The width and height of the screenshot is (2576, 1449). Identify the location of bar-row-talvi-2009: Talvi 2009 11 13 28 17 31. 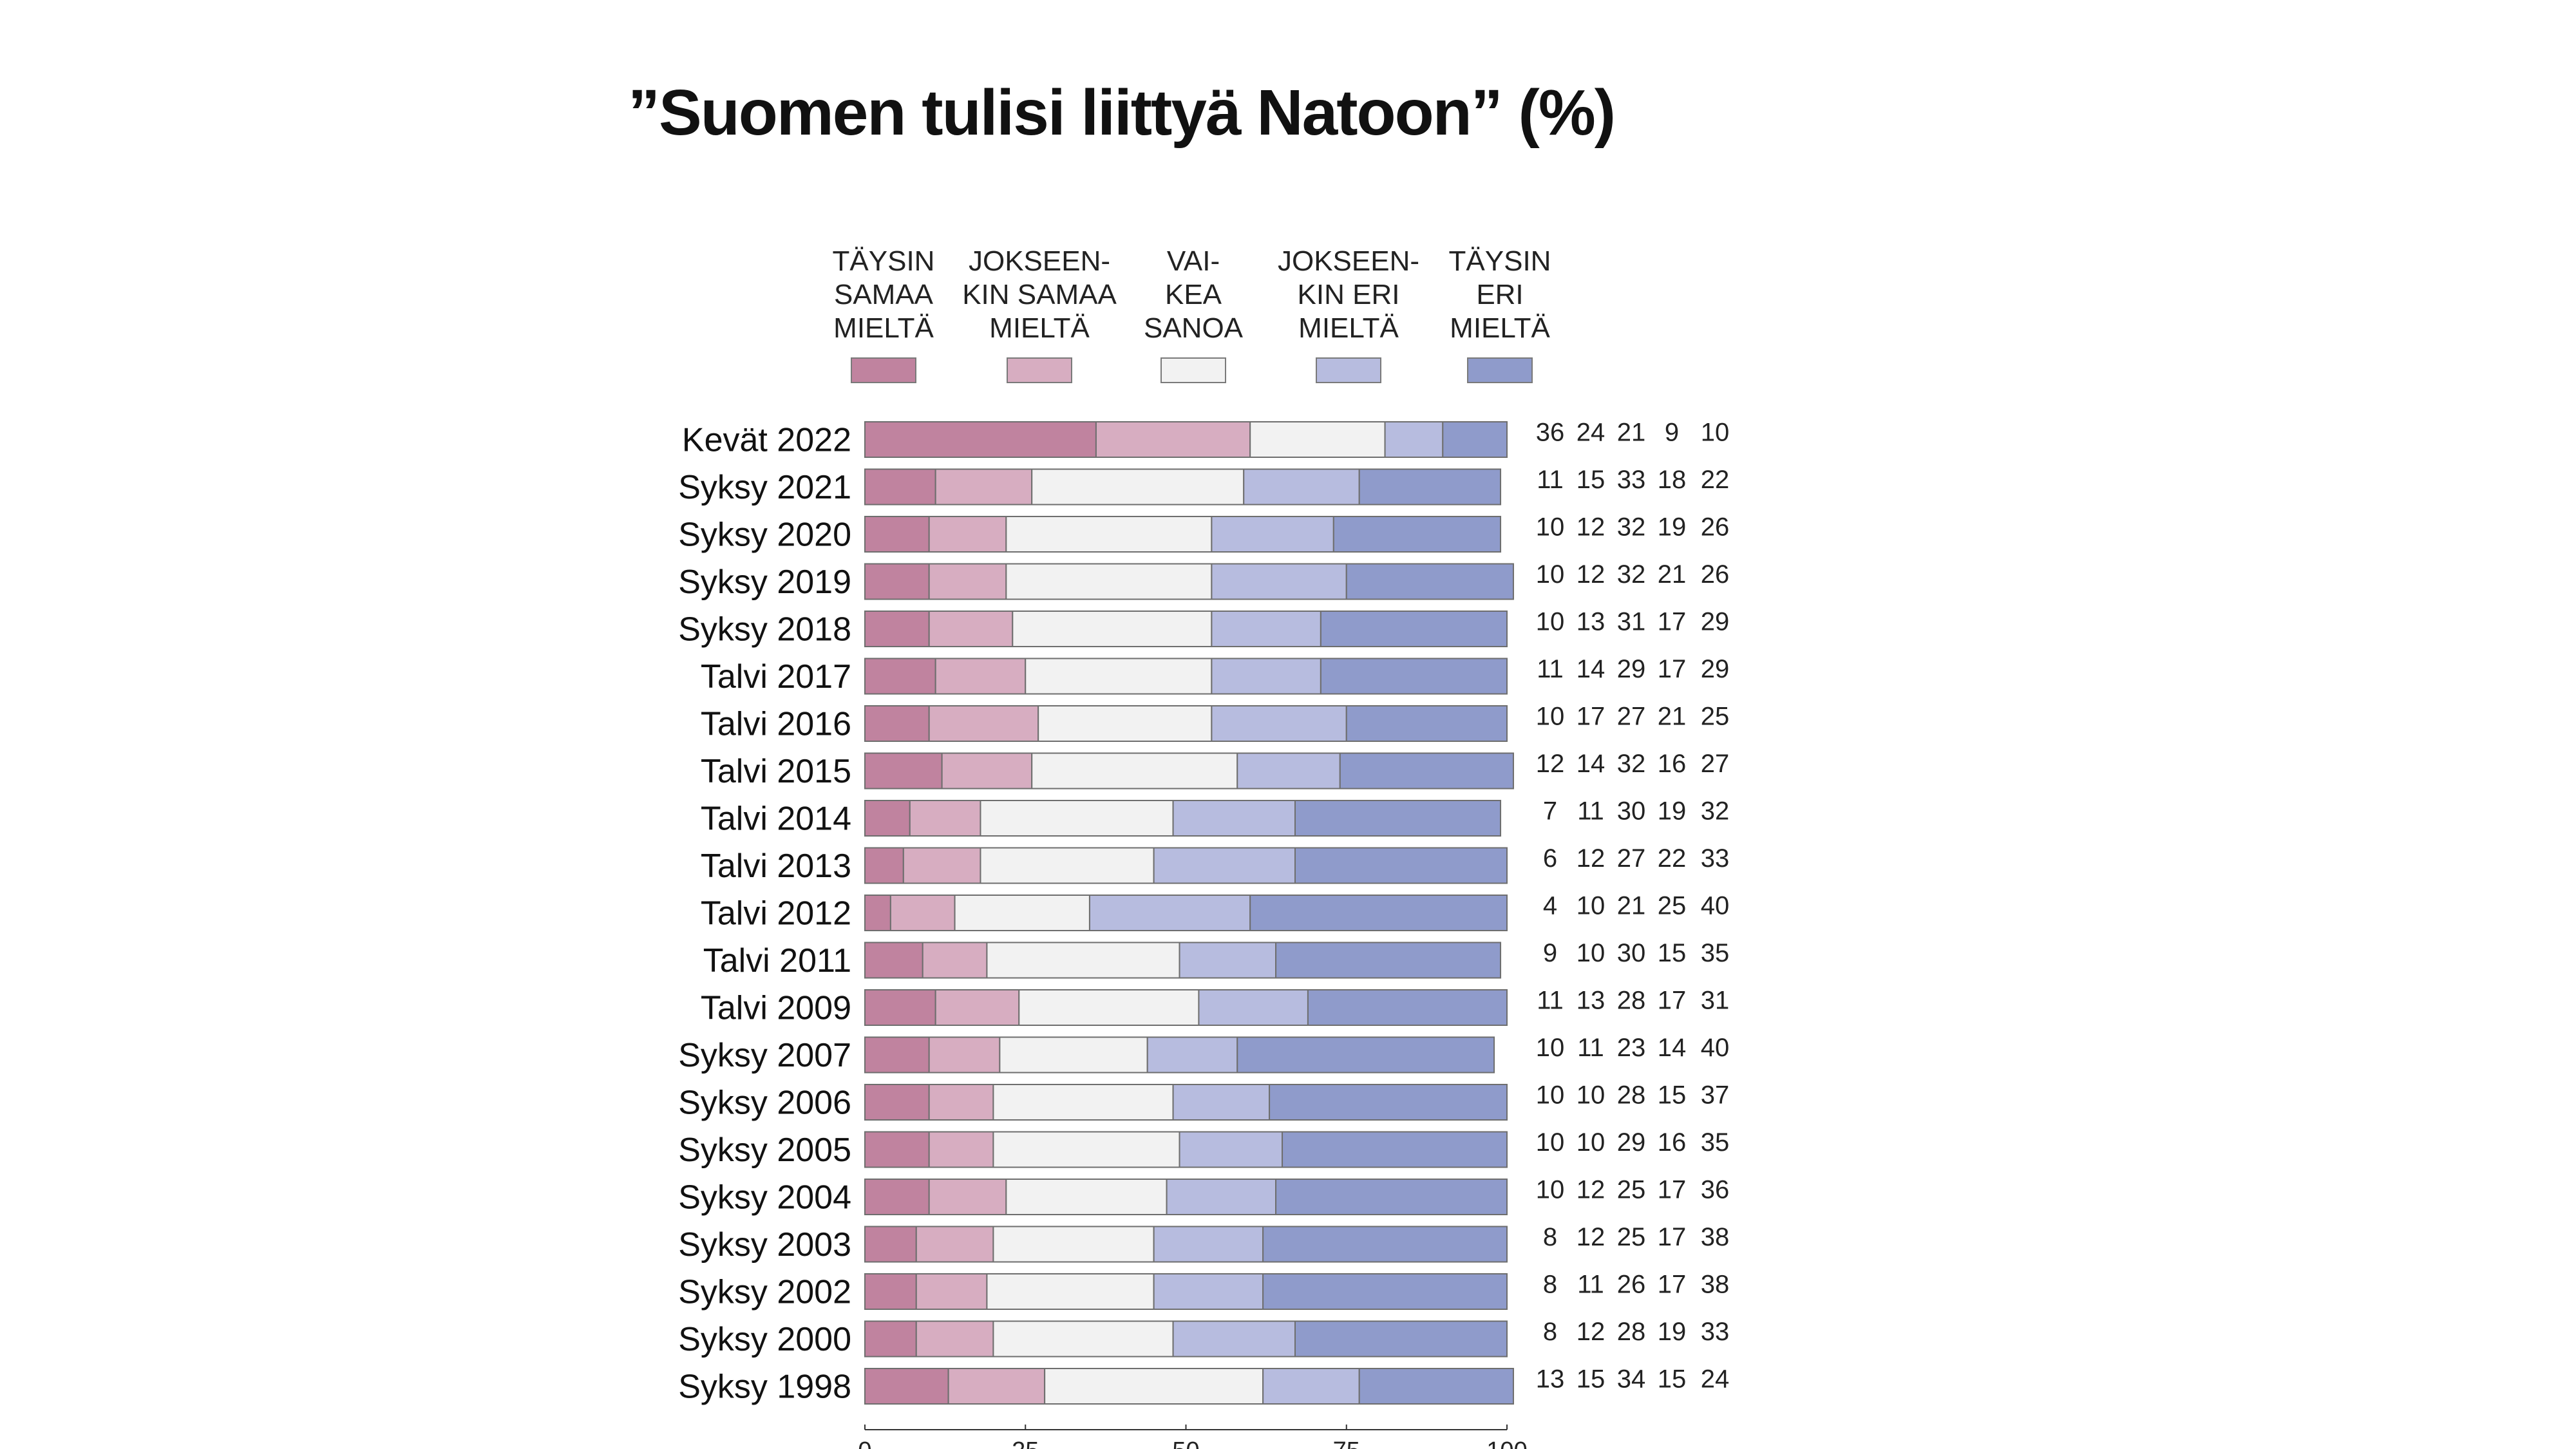
(1215, 1007).